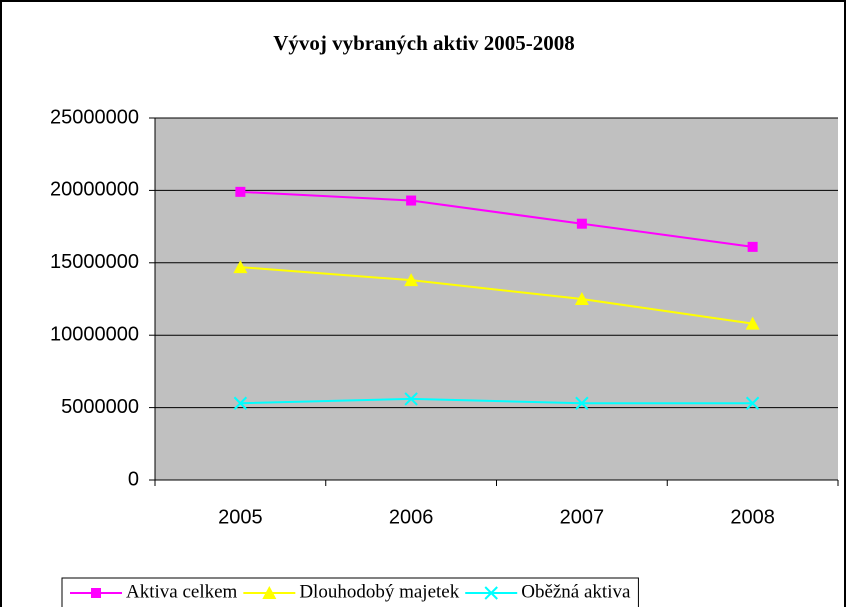 This screenshot has height=607, width=846. I want to click on x-tick-label: 2007, so click(582, 517).